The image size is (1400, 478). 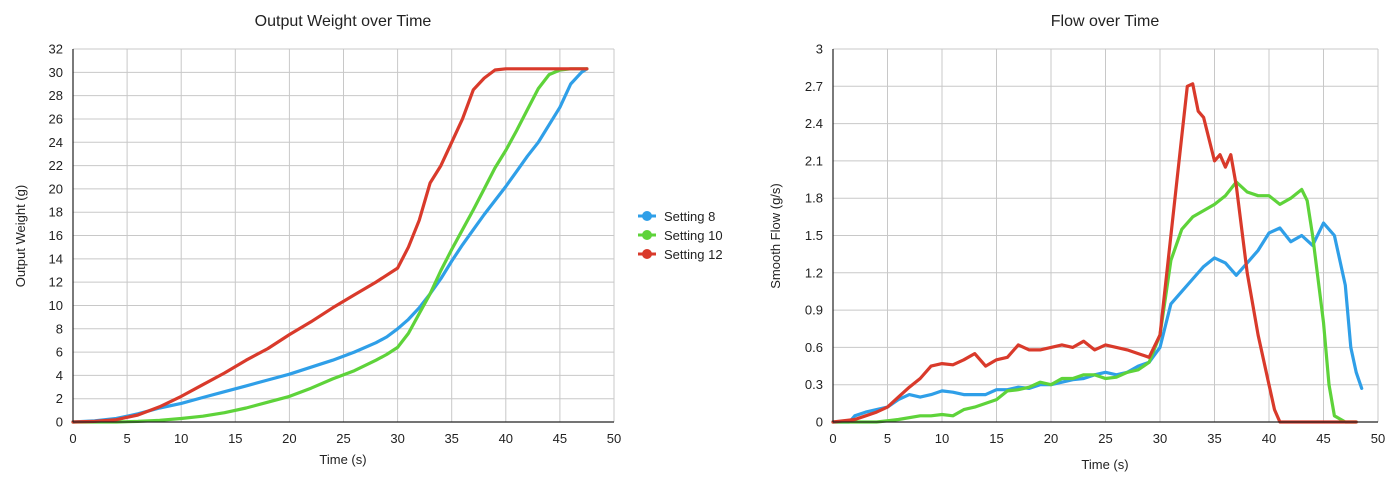 What do you see at coordinates (59, 398) in the screenshot?
I see `y-tick-label: 2` at bounding box center [59, 398].